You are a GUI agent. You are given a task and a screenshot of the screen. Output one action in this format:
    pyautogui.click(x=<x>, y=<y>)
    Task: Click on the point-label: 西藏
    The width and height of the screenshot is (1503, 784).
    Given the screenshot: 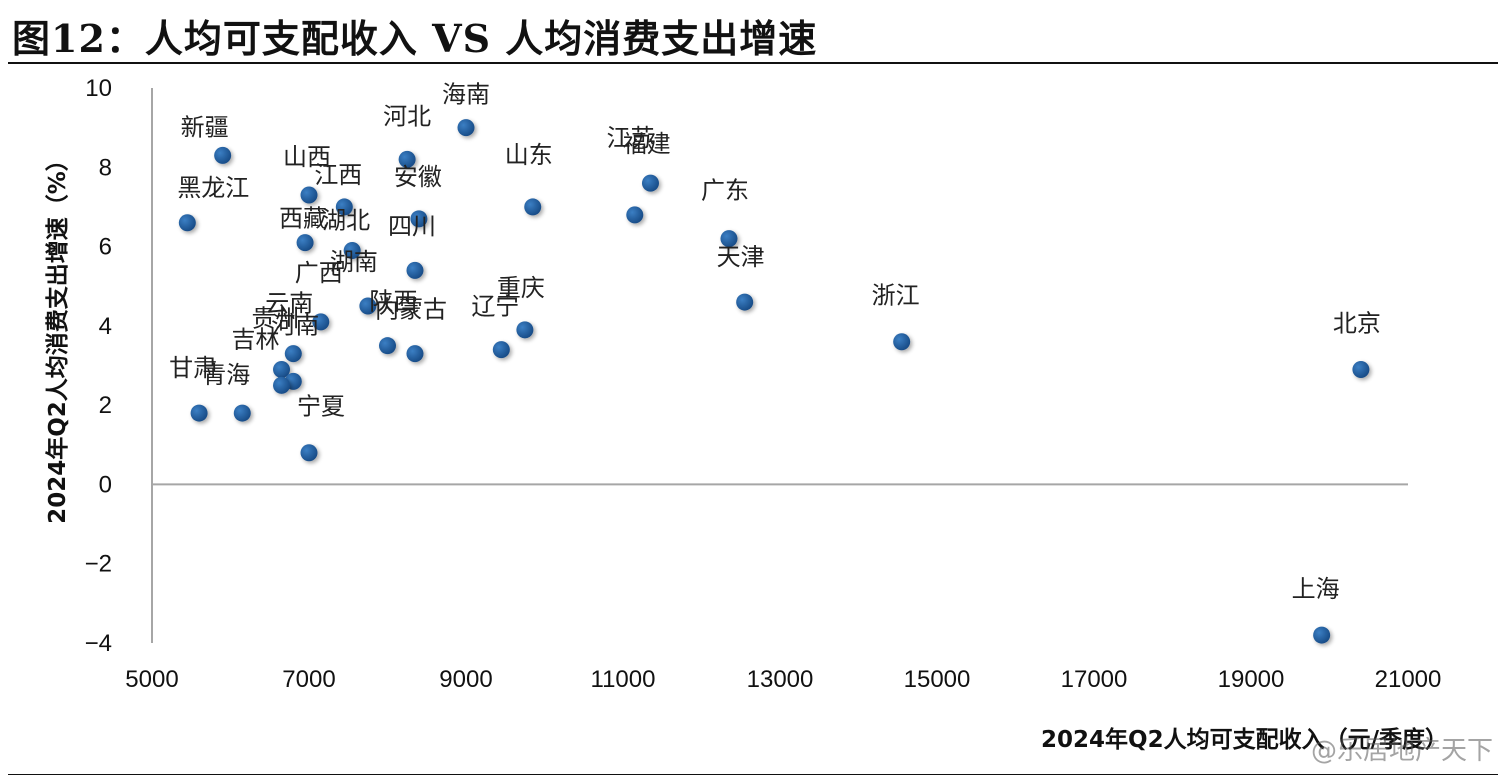 What is the action you would take?
    pyautogui.click(x=303, y=219)
    